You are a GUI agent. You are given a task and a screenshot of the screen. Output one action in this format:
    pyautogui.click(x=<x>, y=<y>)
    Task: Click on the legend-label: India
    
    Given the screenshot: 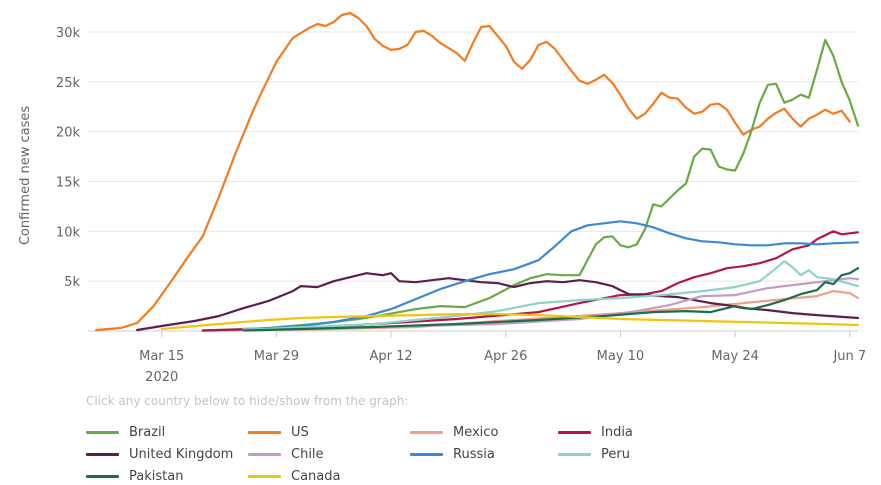 What is the action you would take?
    pyautogui.click(x=617, y=432)
    